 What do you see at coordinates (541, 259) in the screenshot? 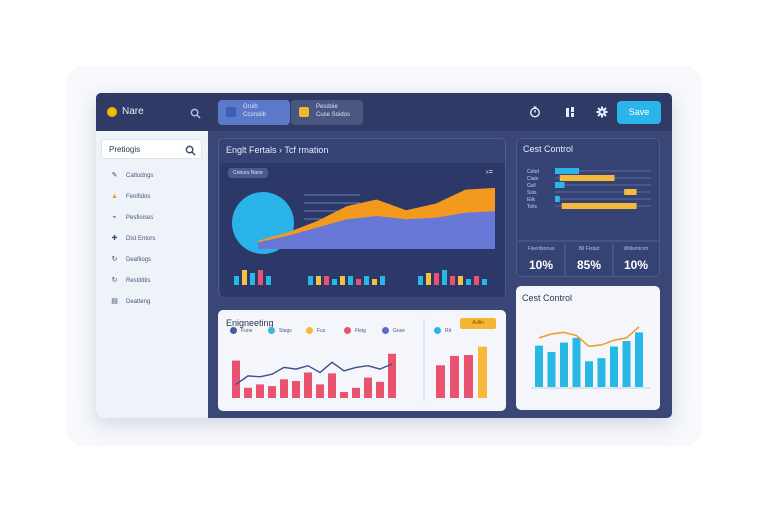
I see `kpi-card: Fiseribinous 10%` at bounding box center [541, 259].